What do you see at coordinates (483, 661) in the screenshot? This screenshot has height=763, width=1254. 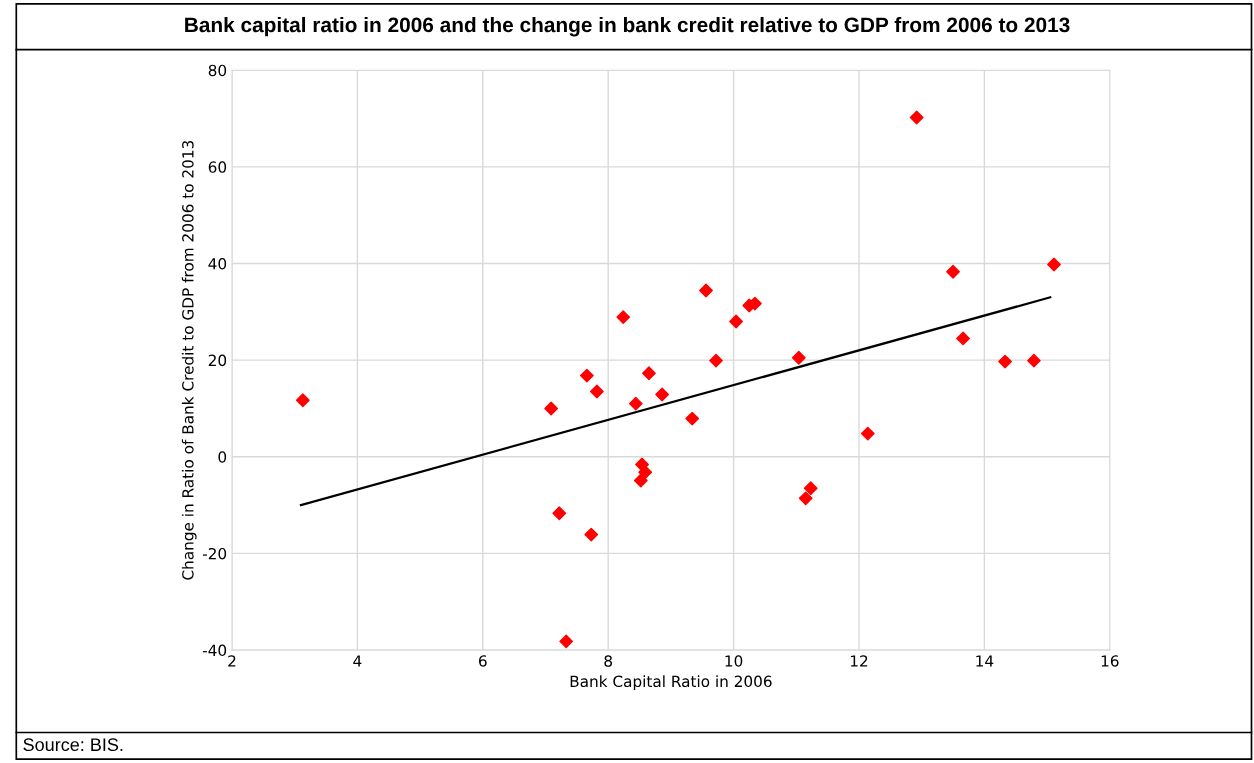 I see `x-tick-label: 6` at bounding box center [483, 661].